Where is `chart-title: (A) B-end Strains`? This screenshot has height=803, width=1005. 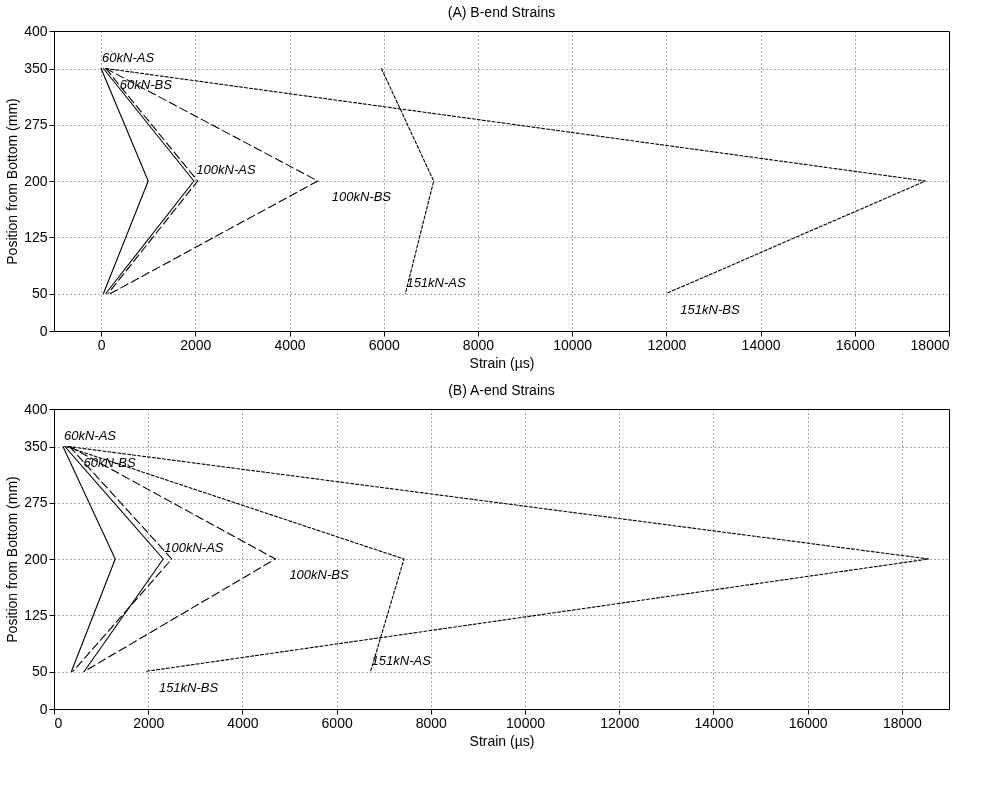
chart-title: (A) B-end Strains is located at coordinates (501, 12).